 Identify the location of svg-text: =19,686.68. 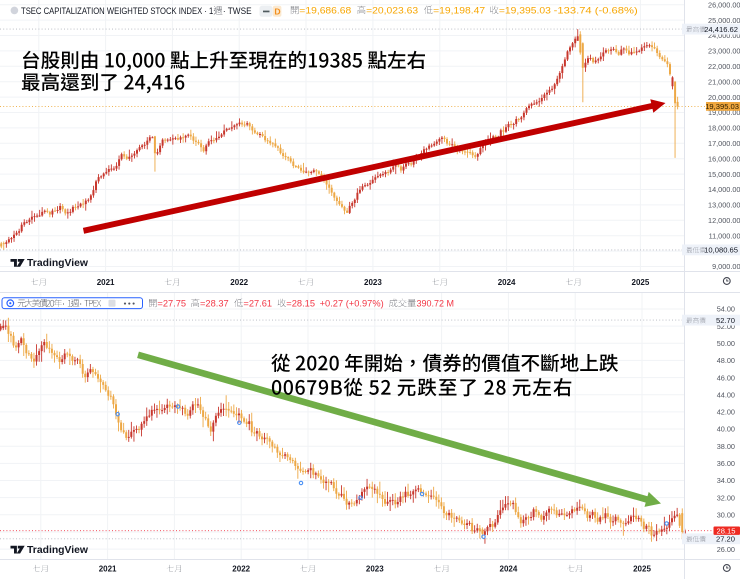
(325, 10).